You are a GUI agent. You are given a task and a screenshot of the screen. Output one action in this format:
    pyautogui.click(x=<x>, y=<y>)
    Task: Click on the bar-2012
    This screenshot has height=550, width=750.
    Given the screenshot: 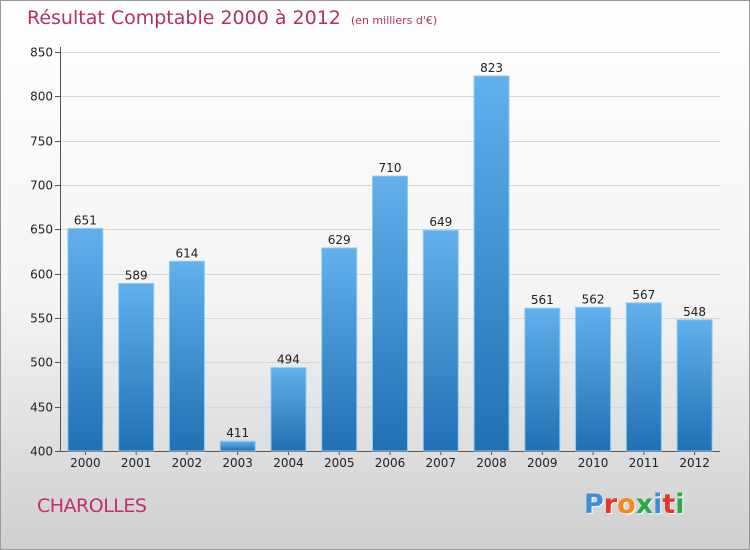 What is the action you would take?
    pyautogui.click(x=694, y=385)
    